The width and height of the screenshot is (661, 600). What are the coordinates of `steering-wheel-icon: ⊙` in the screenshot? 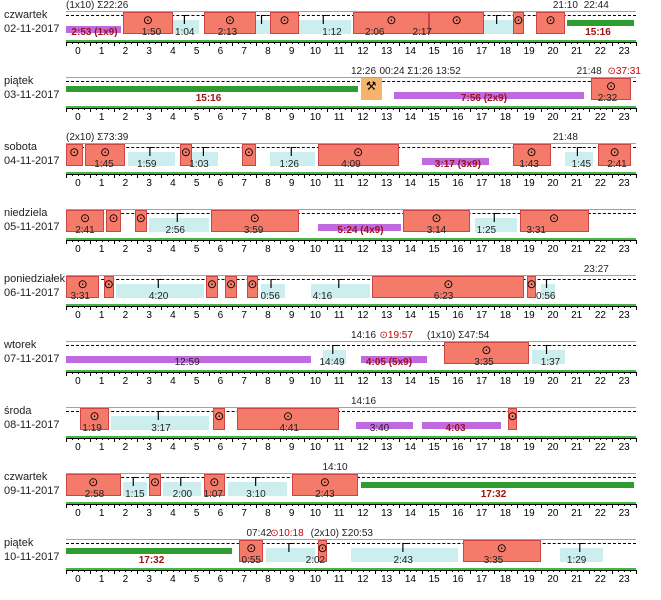 It's located at (74, 152).